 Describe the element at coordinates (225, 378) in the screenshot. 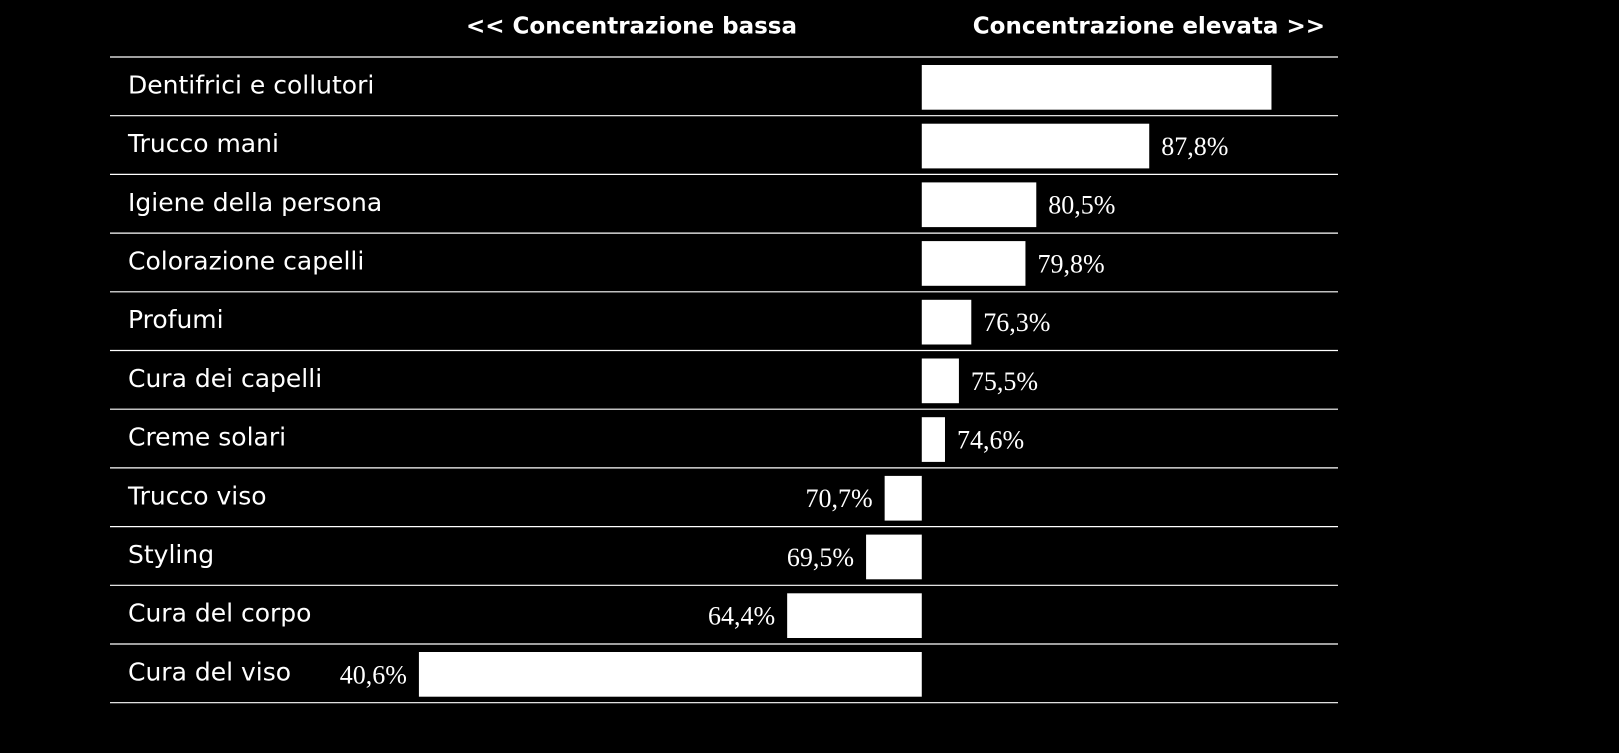

I see `category-label: Cura dei capelli` at that location.